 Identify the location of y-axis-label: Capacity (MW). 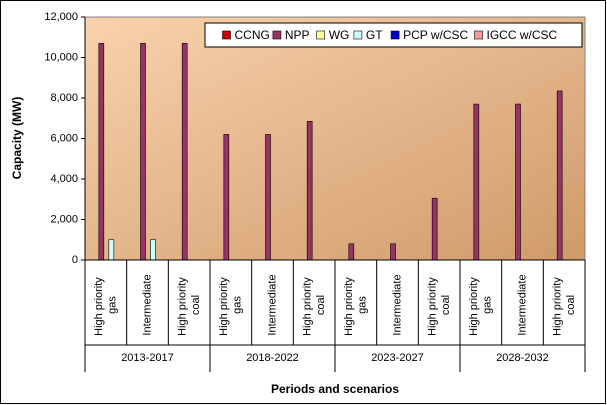
(17, 138).